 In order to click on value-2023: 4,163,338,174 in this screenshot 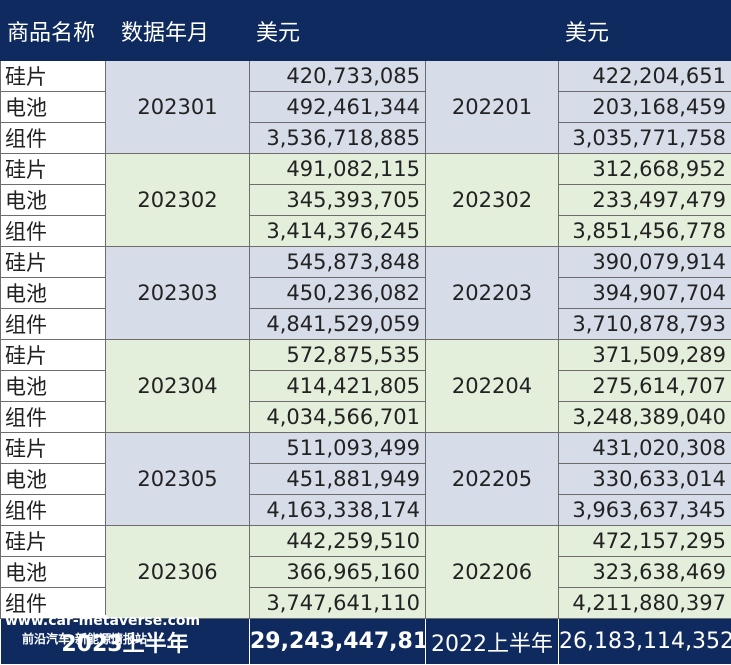, I will do `click(338, 510)`.